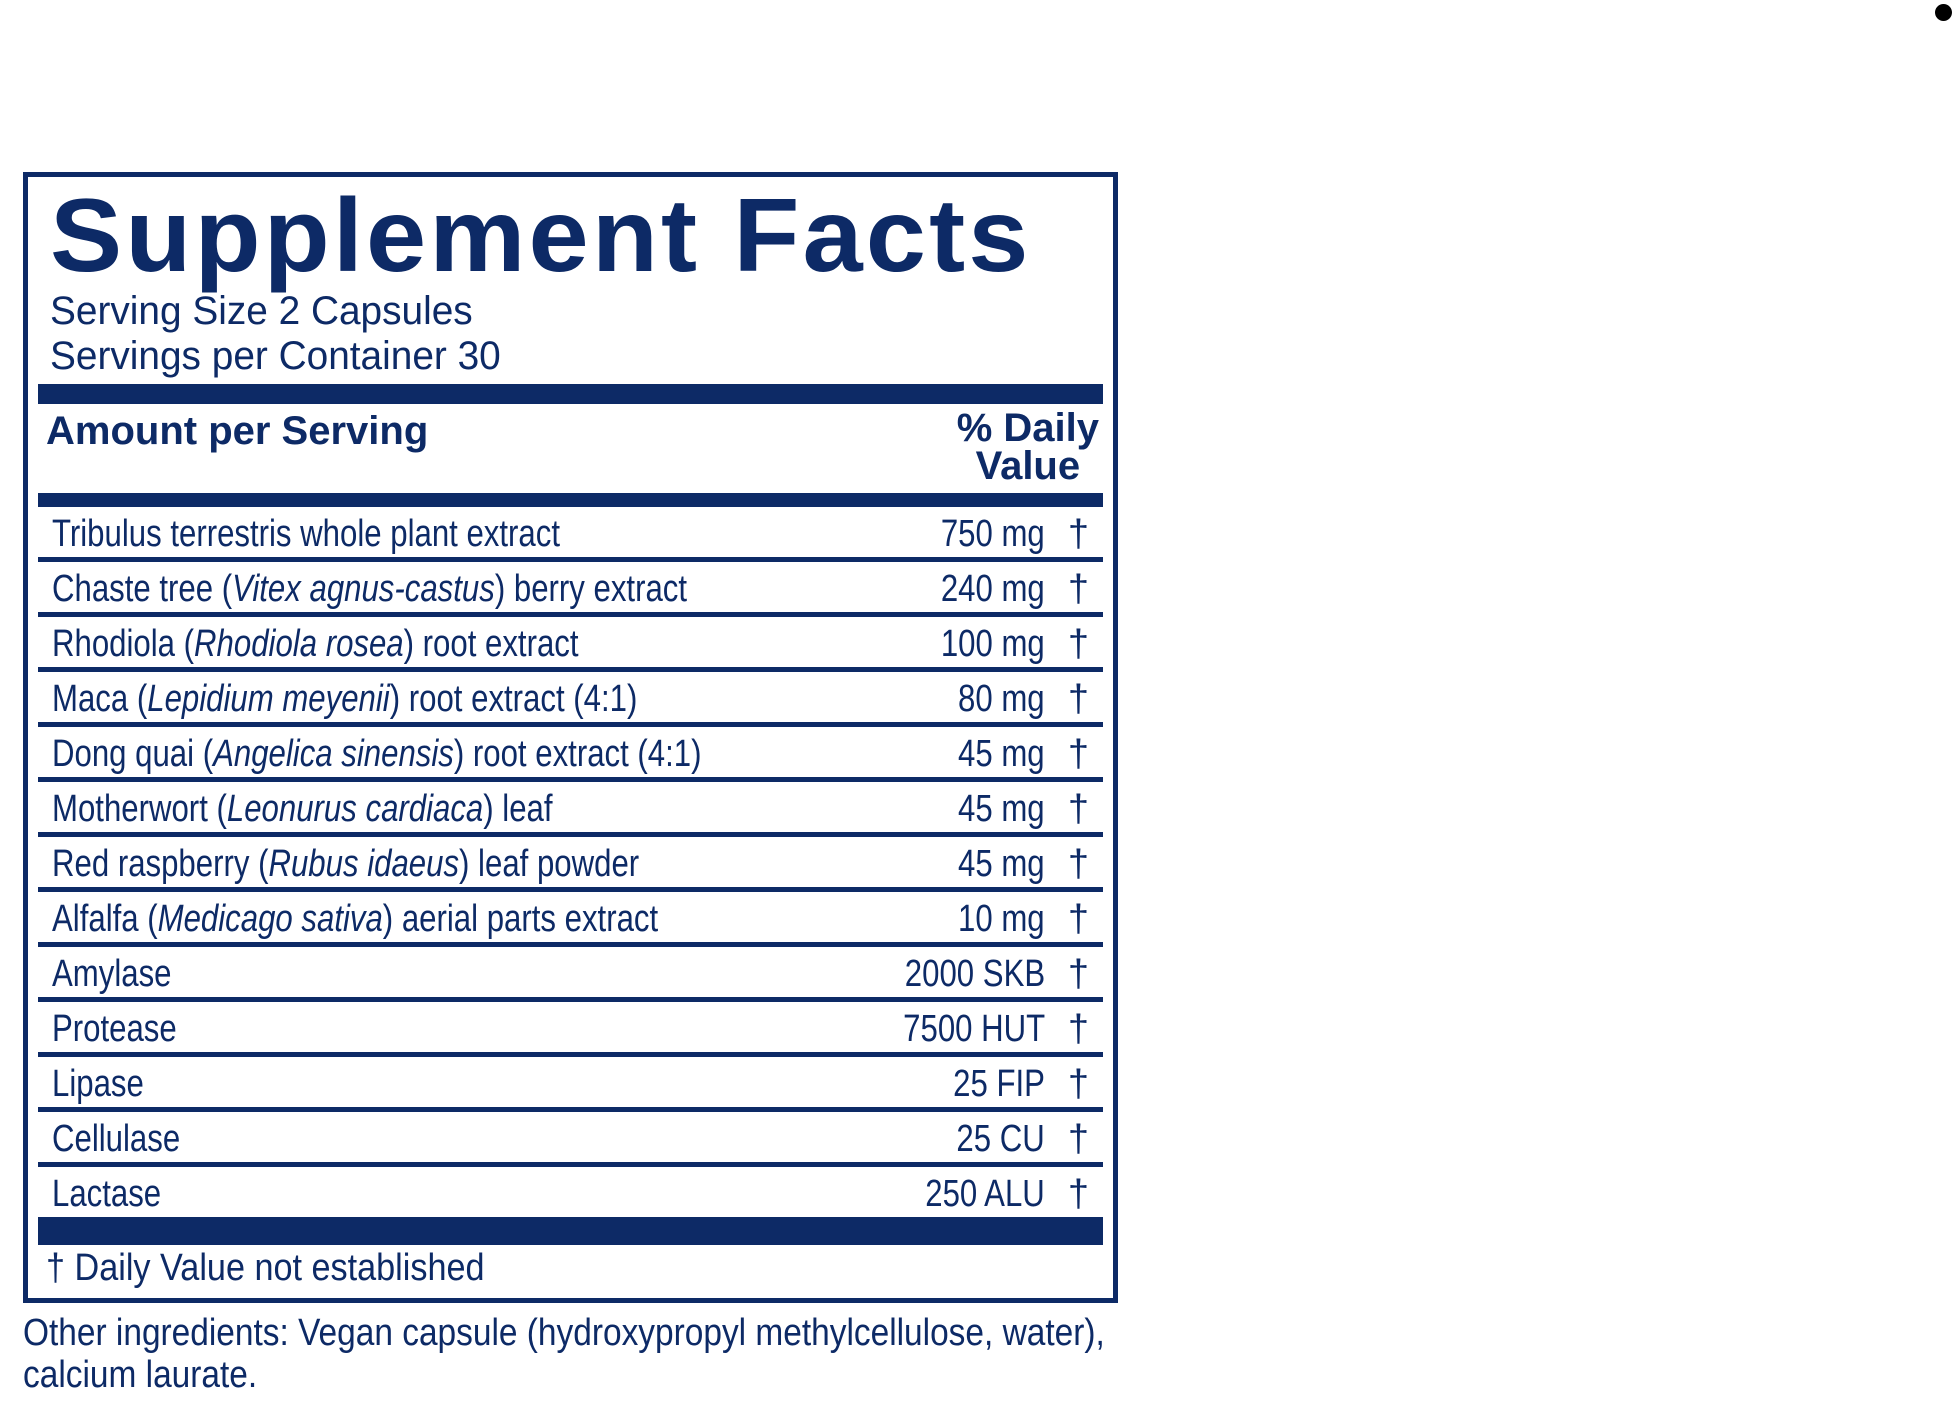 The width and height of the screenshot is (1954, 1405). I want to click on ingredient-name-latin: Leonurus cardiaca, so click(355, 809).